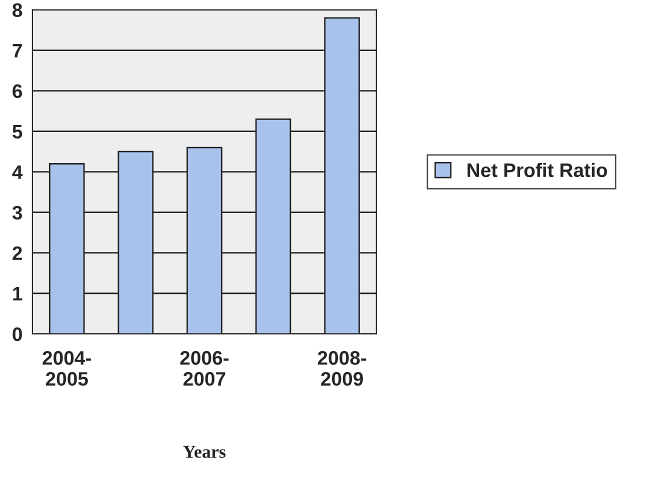 This screenshot has width=649, height=491. I want to click on x-tick-label: 2008- 2009, so click(342, 368).